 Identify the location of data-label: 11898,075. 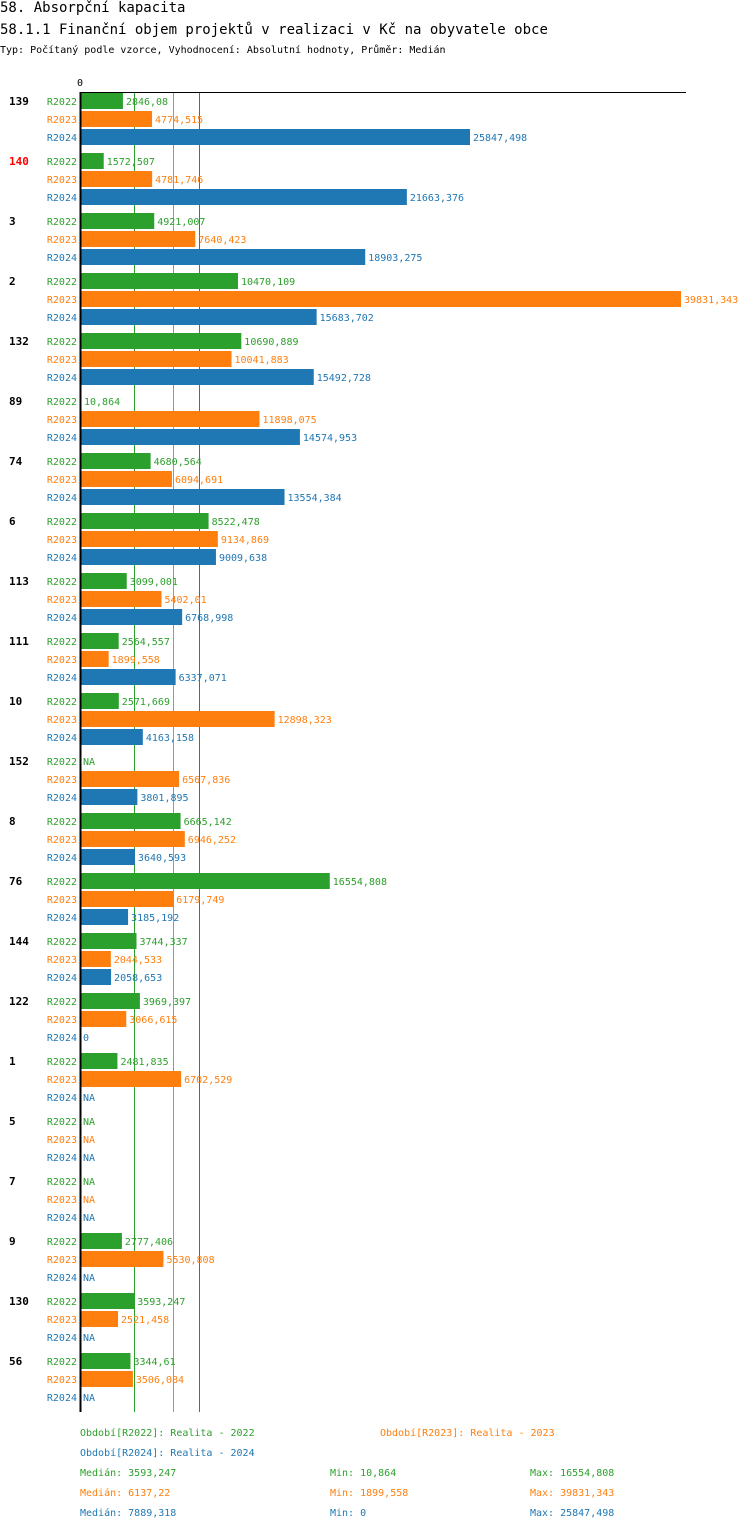
(290, 420).